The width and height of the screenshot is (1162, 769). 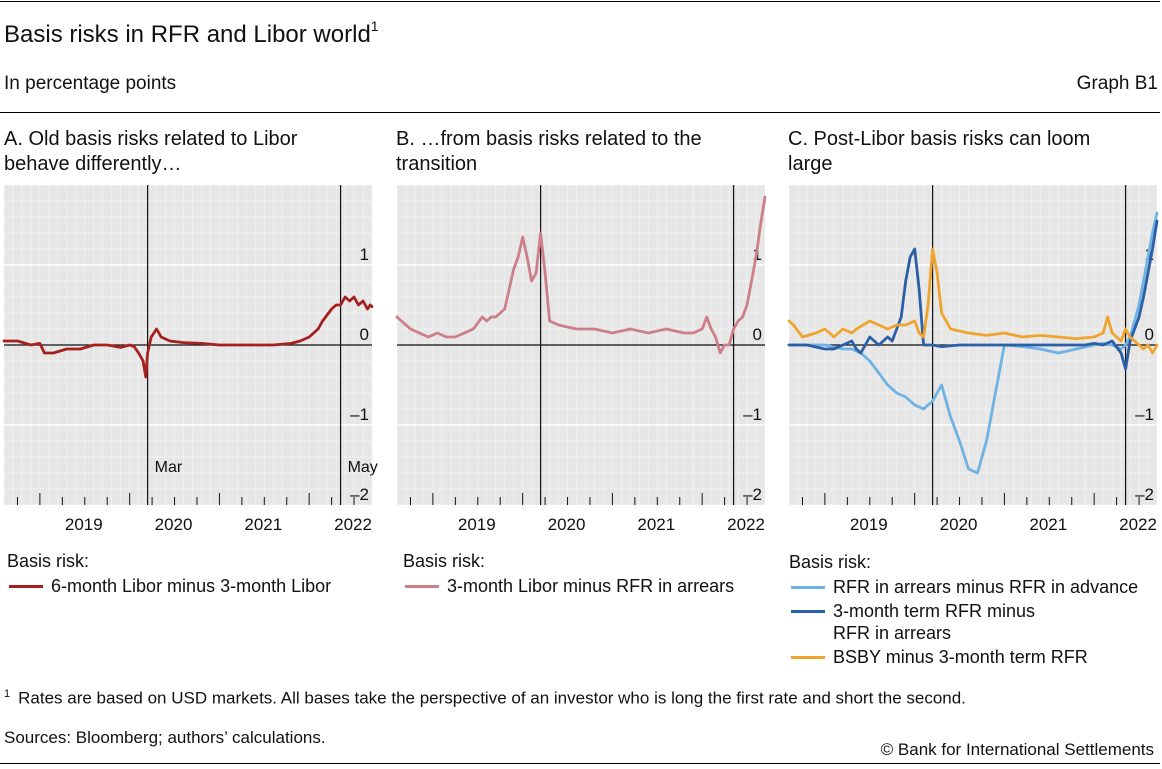 I want to click on panel-a-event-label: Mar, so click(x=169, y=467).